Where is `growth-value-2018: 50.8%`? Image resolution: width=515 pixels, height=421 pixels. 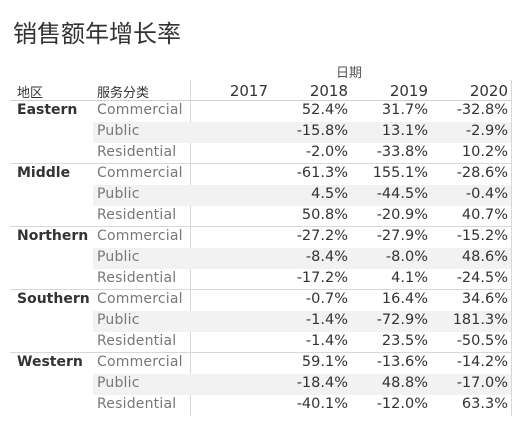 growth-value-2018: 50.8% is located at coordinates (324, 215).